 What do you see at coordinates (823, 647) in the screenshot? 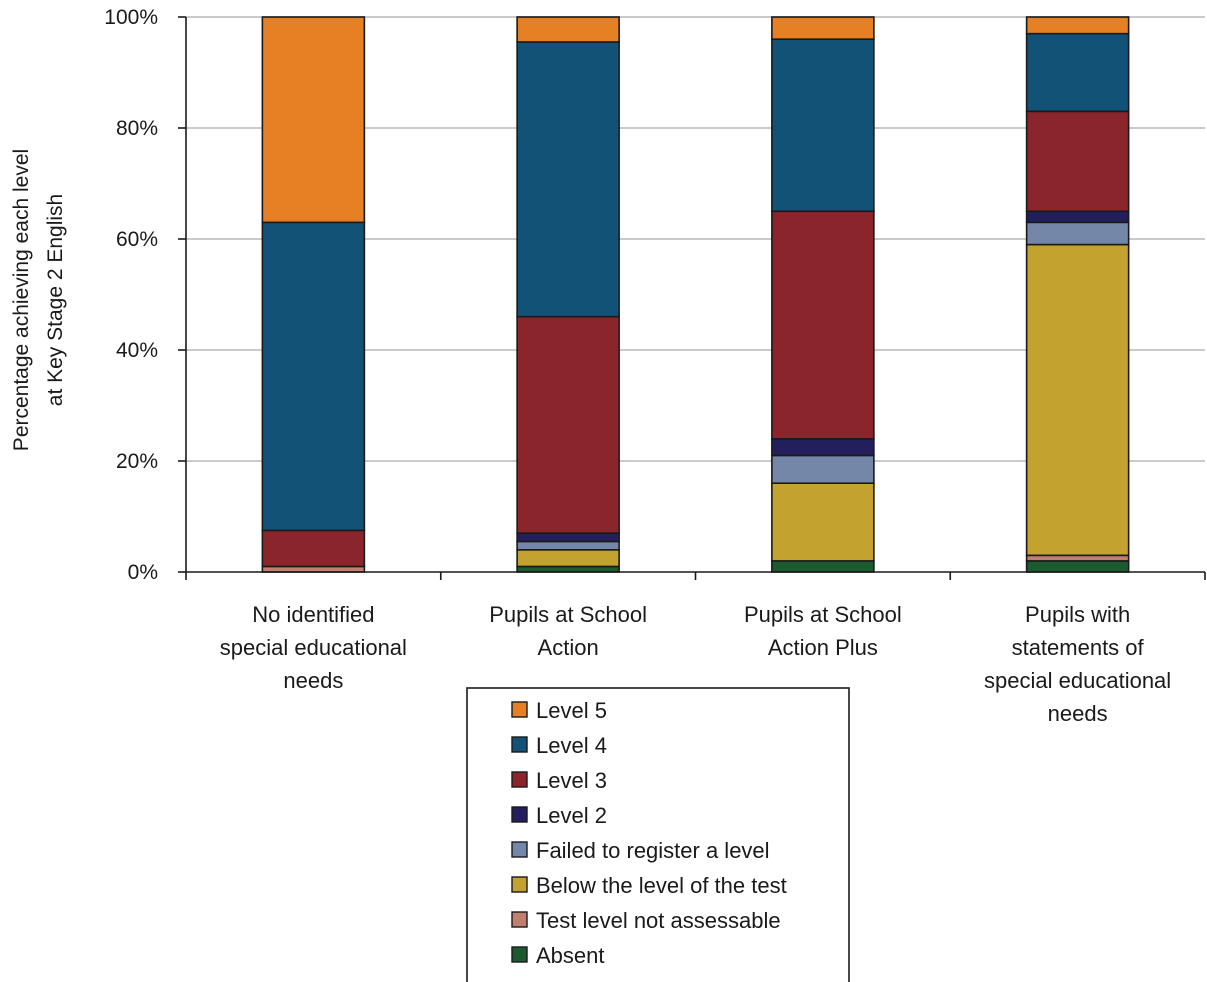
I see `category-label-3: Action Plus` at bounding box center [823, 647].